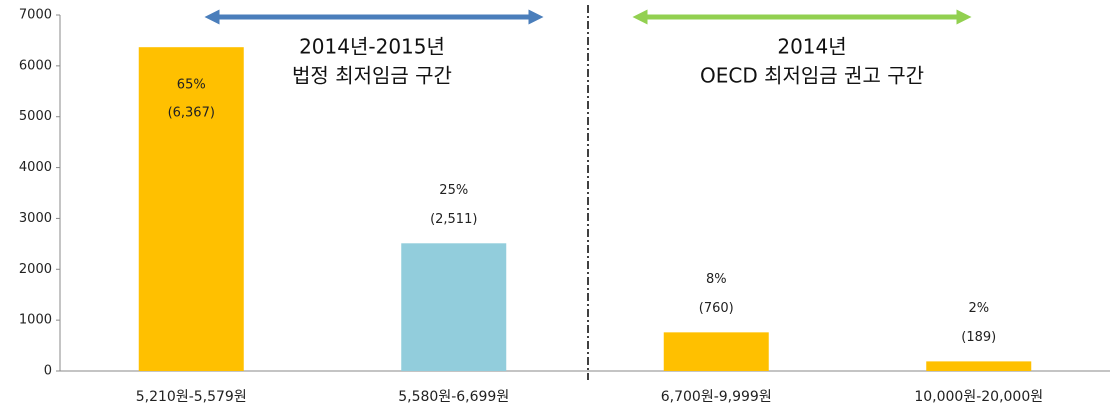  I want to click on x-tick-label: 10,000원-20,000원, so click(978, 397).